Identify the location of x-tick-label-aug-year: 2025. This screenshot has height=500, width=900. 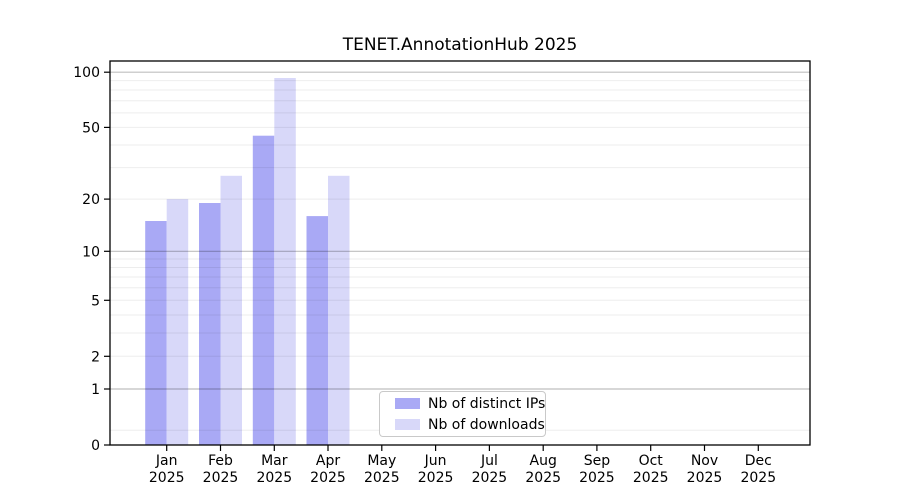
(543, 478).